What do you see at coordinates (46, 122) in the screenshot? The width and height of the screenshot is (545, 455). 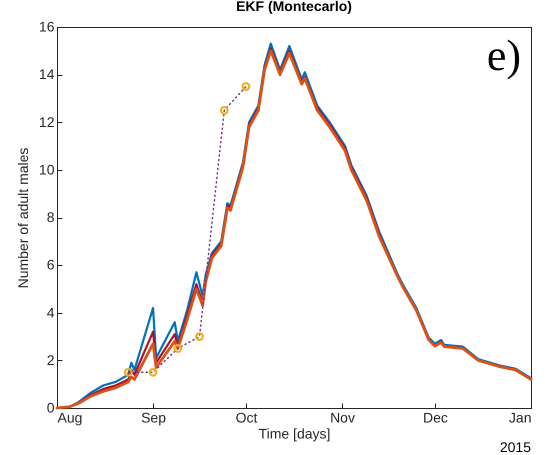 I see `y-tick-label: 12` at bounding box center [46, 122].